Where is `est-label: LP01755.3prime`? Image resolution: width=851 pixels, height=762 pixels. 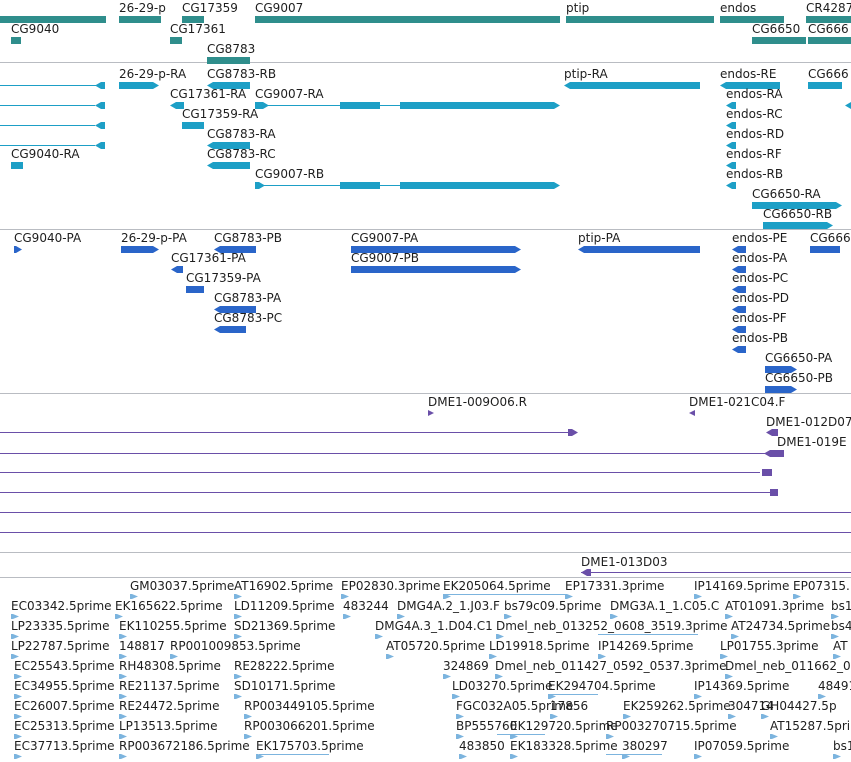 est-label: LP01755.3prime is located at coordinates (769, 646).